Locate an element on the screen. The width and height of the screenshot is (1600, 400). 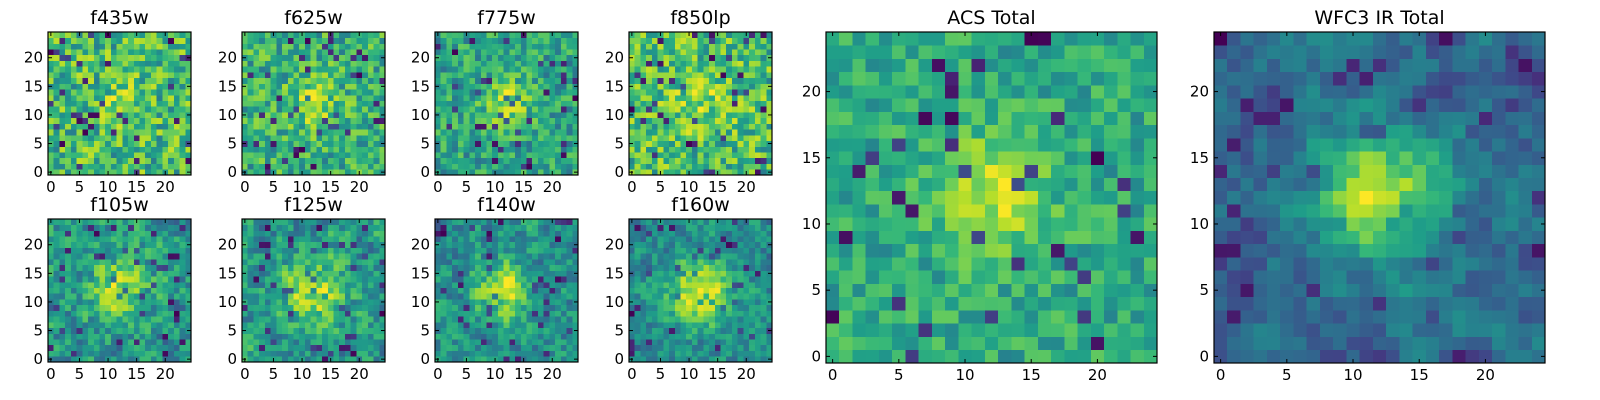
x-tick-label: 0 is located at coordinates (245, 374).